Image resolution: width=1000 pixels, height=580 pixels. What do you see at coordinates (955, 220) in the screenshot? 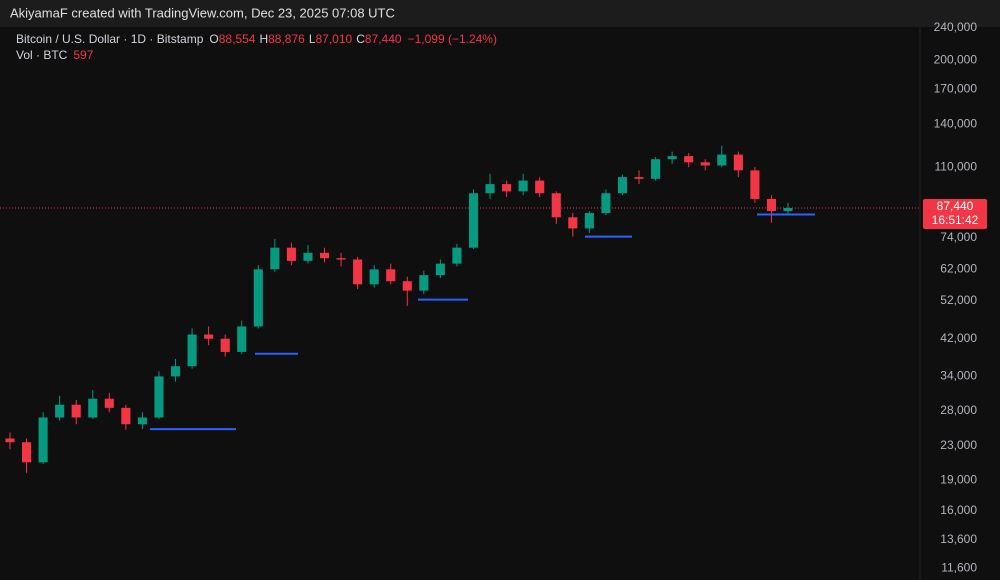
I see `price-badge-countdown: 16:51:42` at bounding box center [955, 220].